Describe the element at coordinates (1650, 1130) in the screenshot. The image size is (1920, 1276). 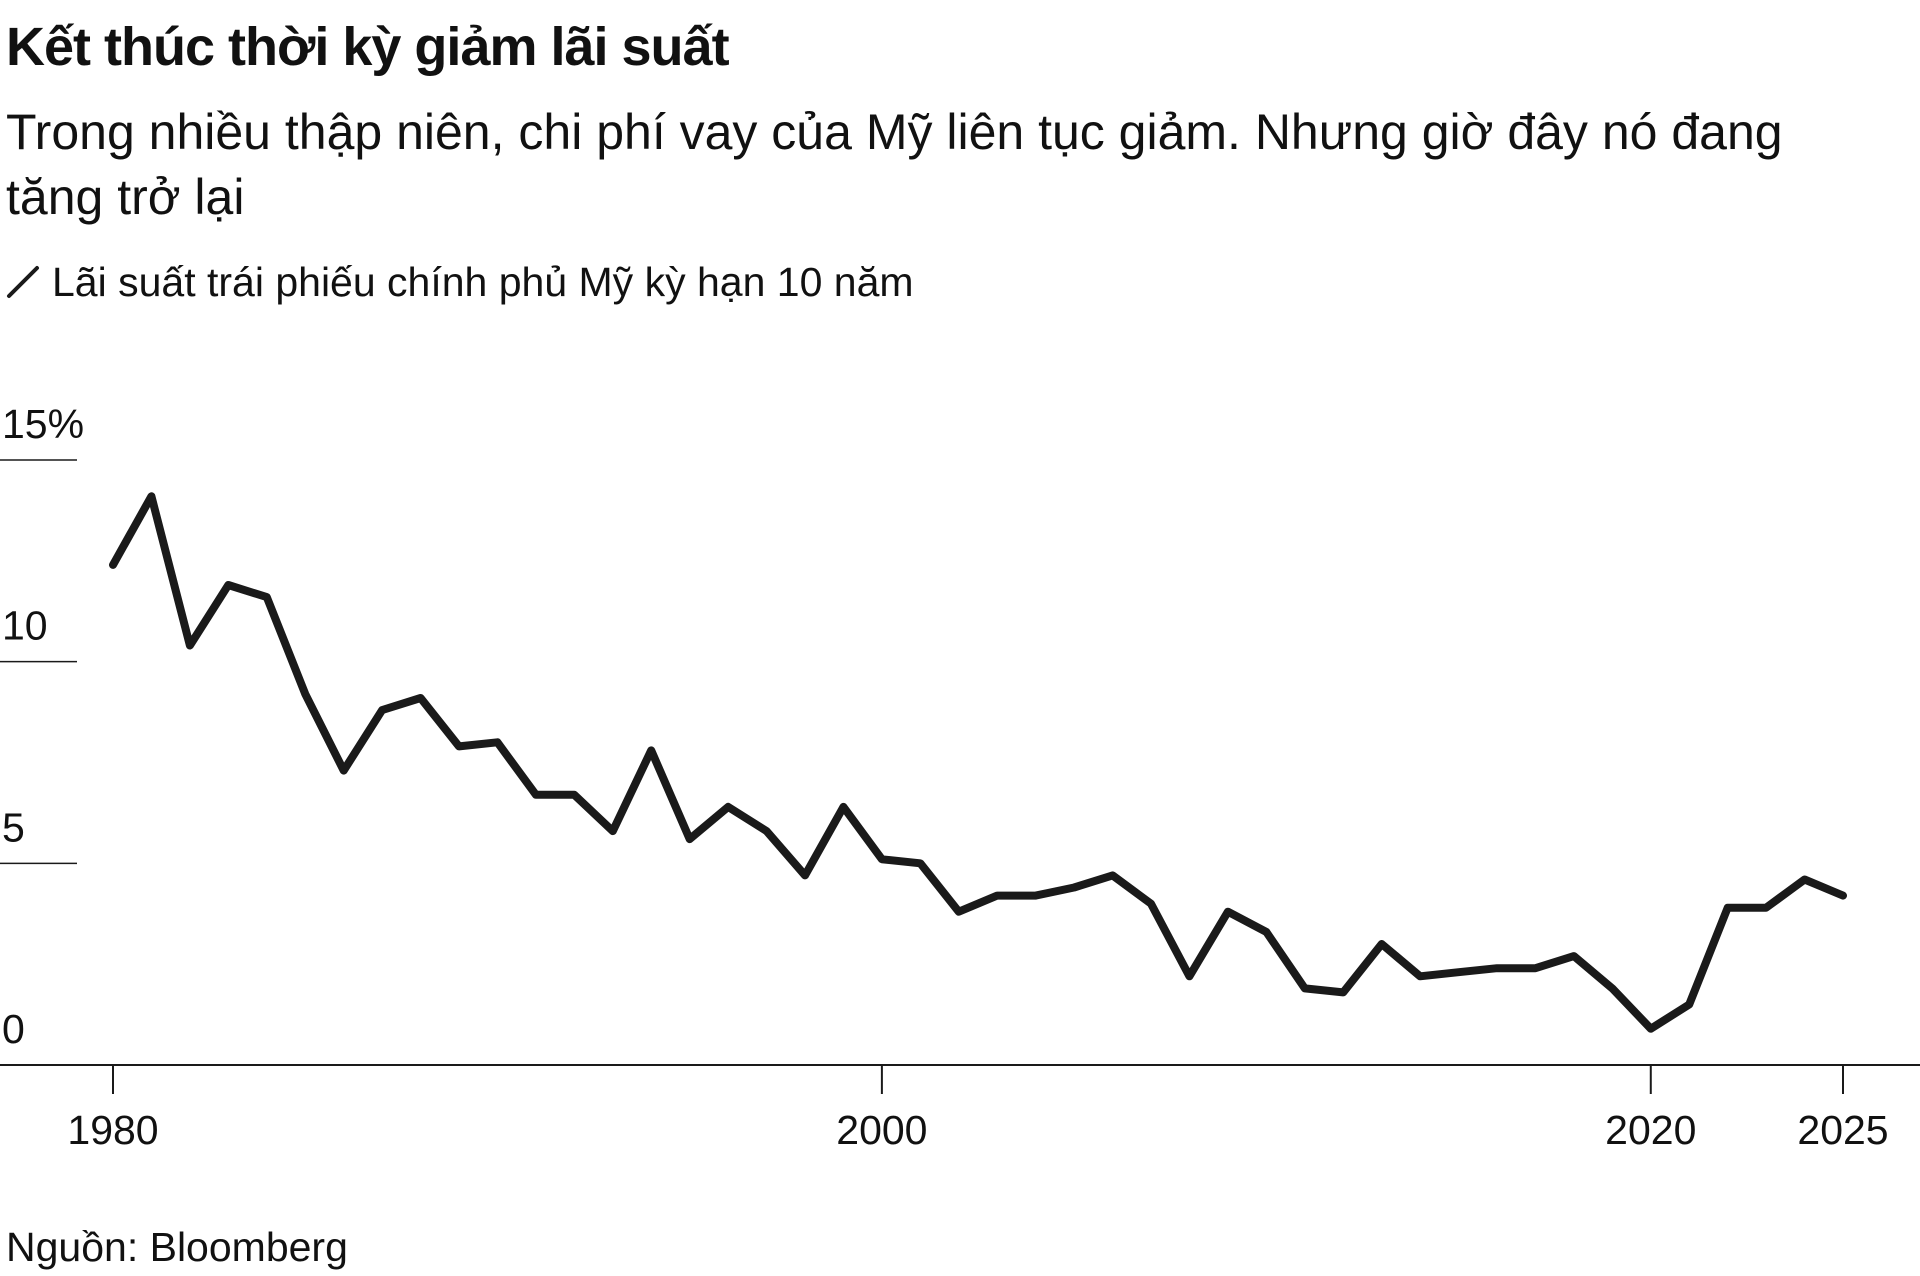
I see `x-tick-label-2: 2020` at that location.